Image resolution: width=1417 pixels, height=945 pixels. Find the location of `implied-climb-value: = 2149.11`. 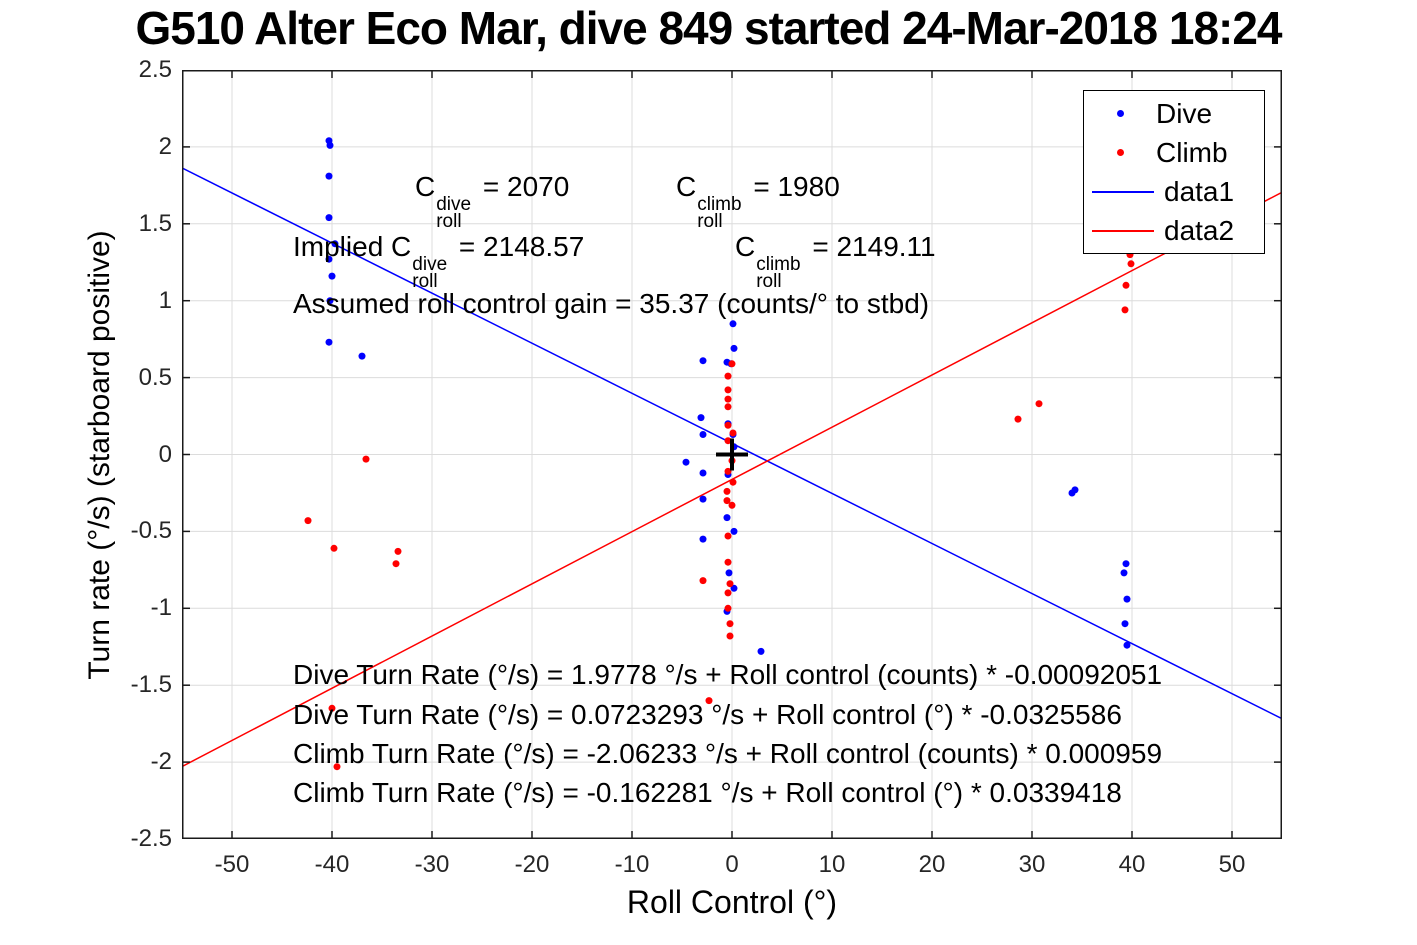

implied-climb-value: = 2149.11 is located at coordinates (870, 246).